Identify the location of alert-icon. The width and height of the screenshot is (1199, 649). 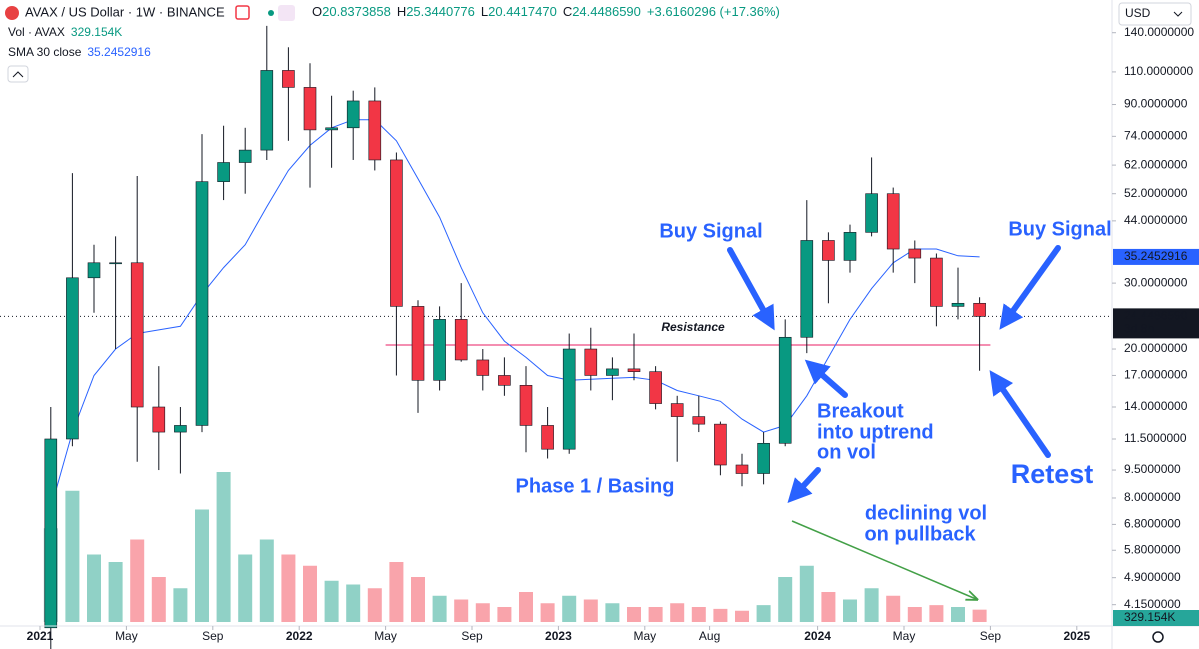
(242, 12).